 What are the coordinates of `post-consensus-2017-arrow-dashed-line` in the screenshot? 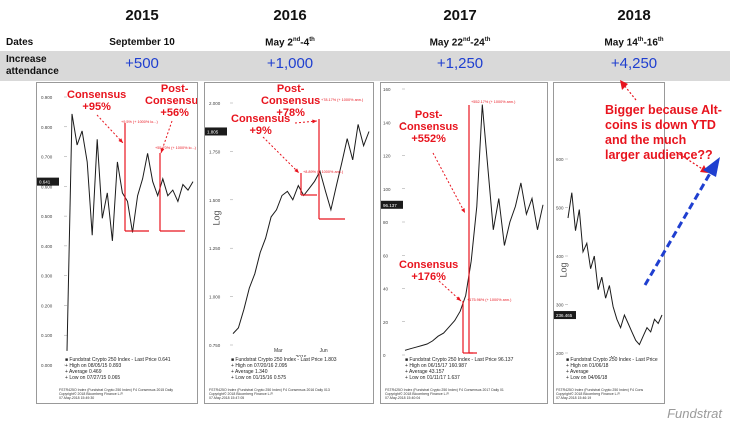 It's located at (449, 183).